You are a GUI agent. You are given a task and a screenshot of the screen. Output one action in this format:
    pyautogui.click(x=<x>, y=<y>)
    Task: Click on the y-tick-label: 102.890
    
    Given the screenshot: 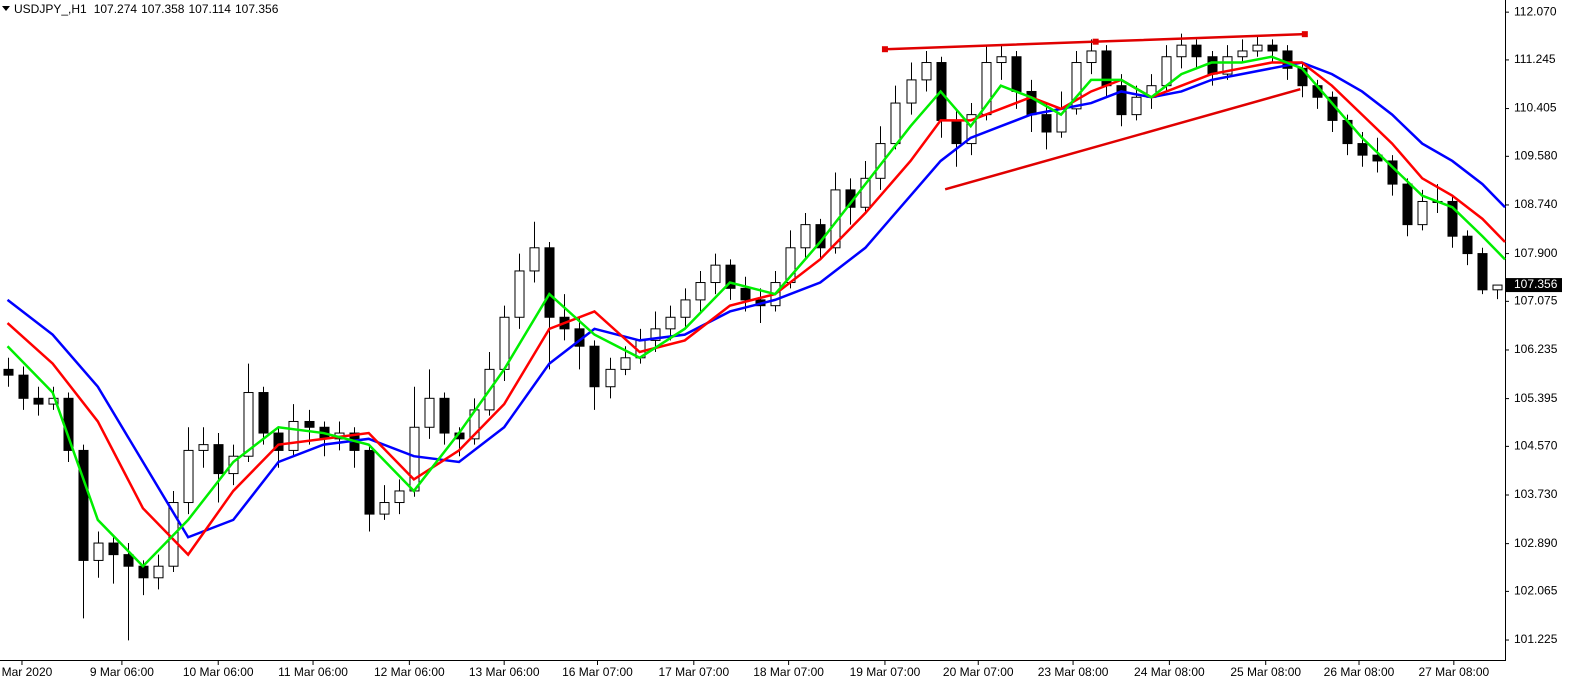 What is the action you would take?
    pyautogui.click(x=1536, y=543)
    